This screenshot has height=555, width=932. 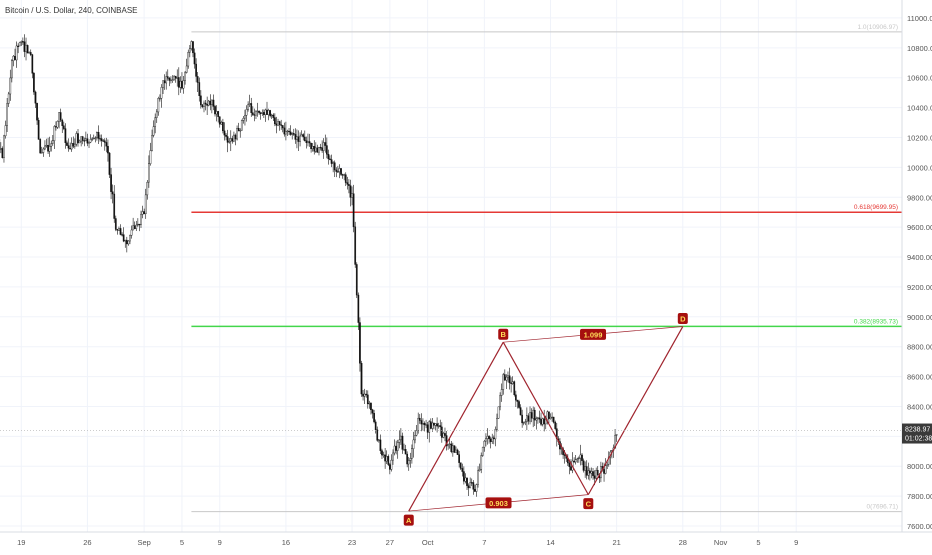 I want to click on ratio-label-bg, so click(x=498, y=503).